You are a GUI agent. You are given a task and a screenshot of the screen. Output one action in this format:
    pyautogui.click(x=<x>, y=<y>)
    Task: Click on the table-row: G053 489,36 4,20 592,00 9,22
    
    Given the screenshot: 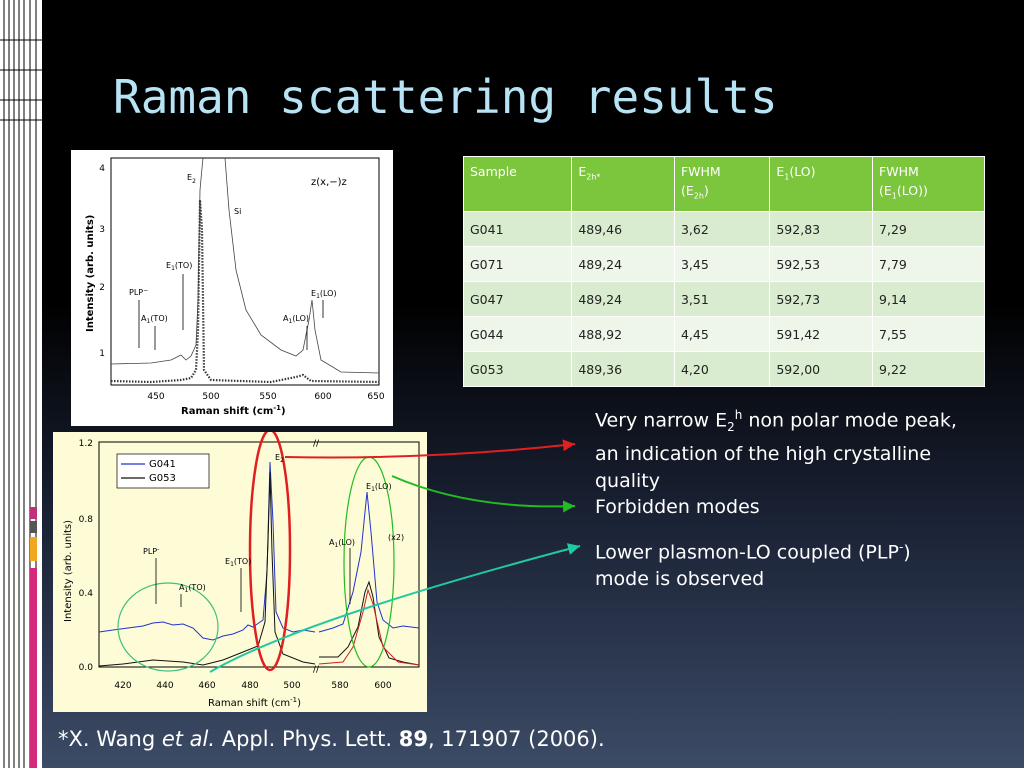 What is the action you would take?
    pyautogui.click(x=723, y=369)
    